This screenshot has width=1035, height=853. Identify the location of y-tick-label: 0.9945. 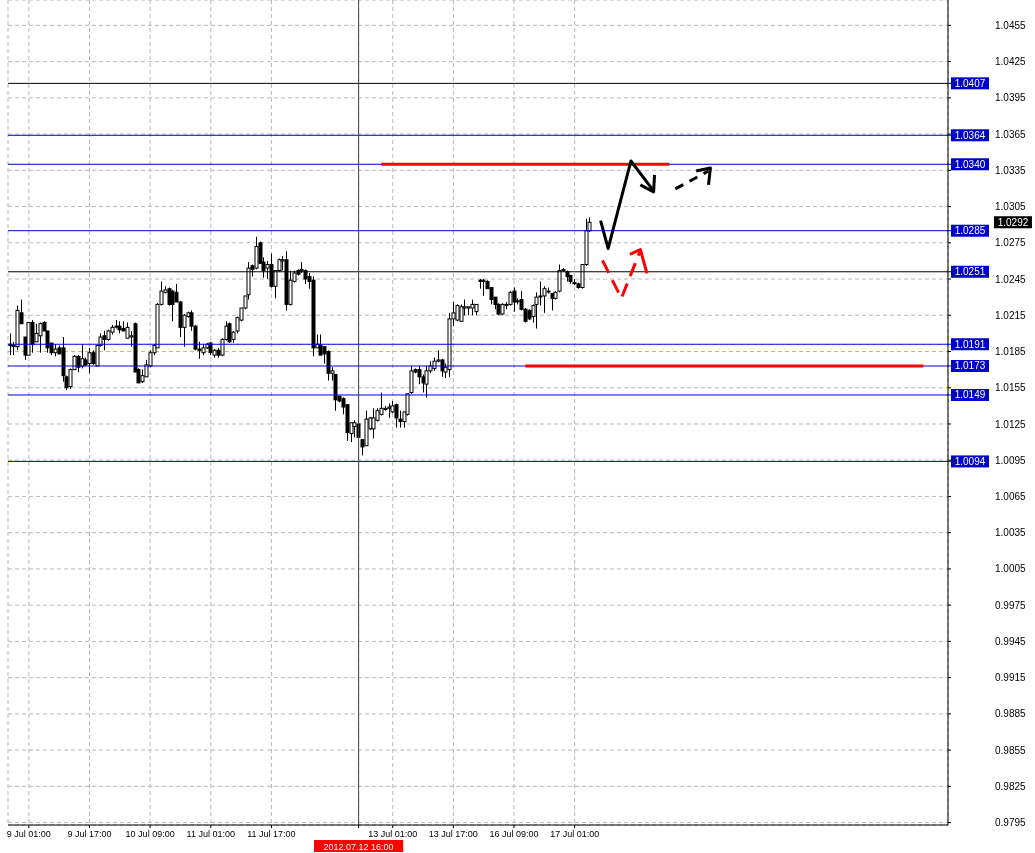
(1011, 641).